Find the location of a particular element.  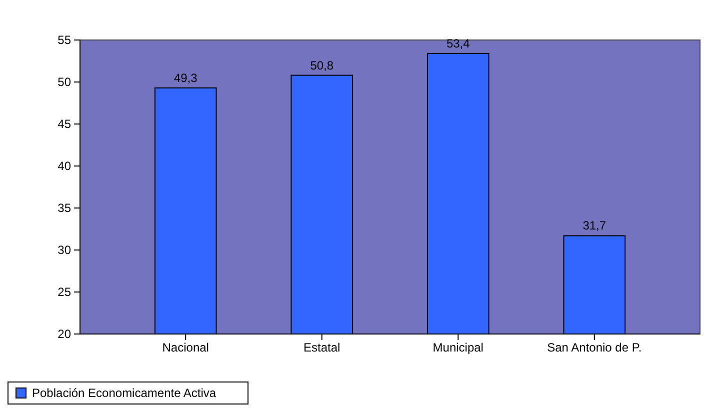

y-tick-label: 25 is located at coordinates (65, 291).